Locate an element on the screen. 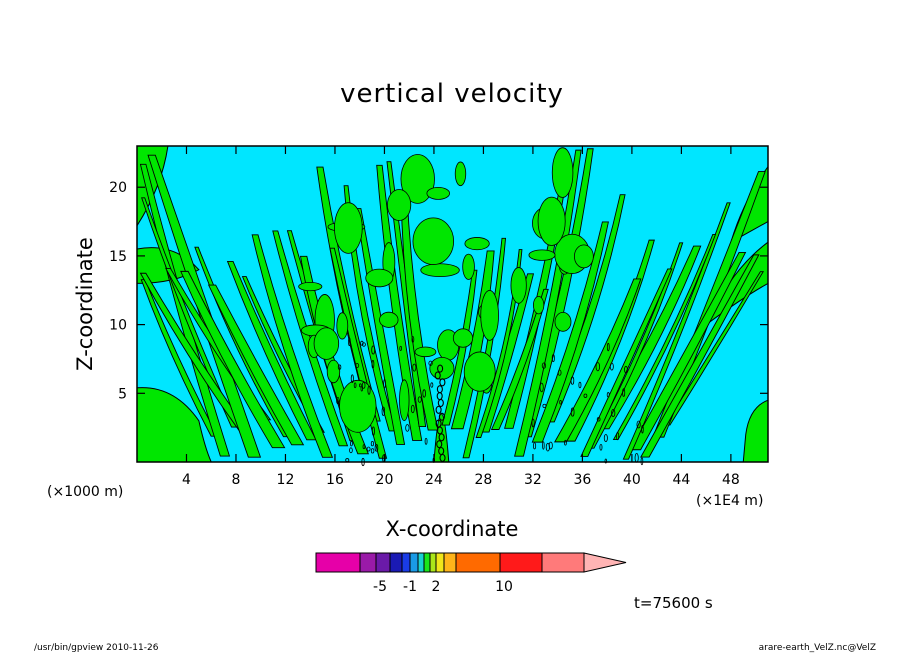 The image size is (904, 654). y-tick-label: 10 is located at coordinates (118, 326).